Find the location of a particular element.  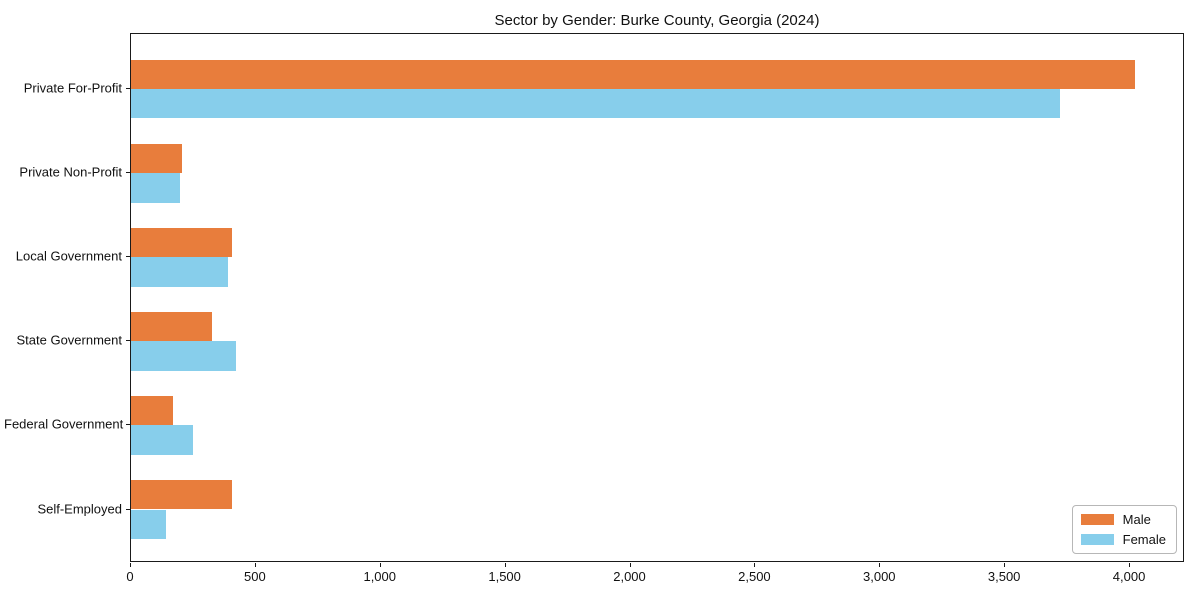

category-label-2: Local Government is located at coordinates (68, 256).